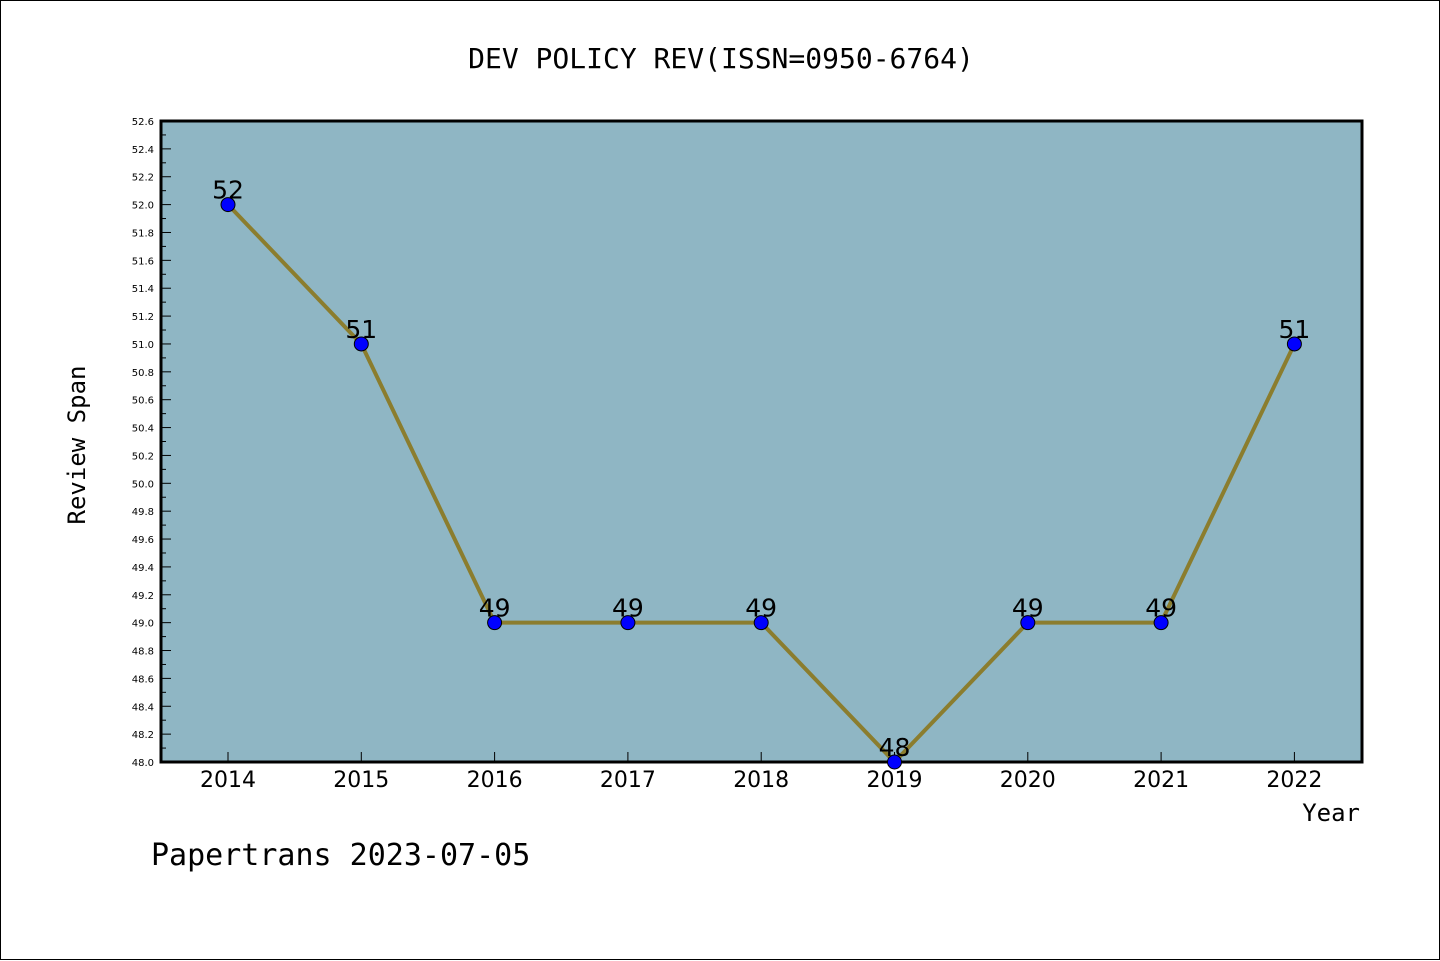 The image size is (1440, 961). I want to click on footer-text: Papertrans 2023-07-05, so click(340, 855).